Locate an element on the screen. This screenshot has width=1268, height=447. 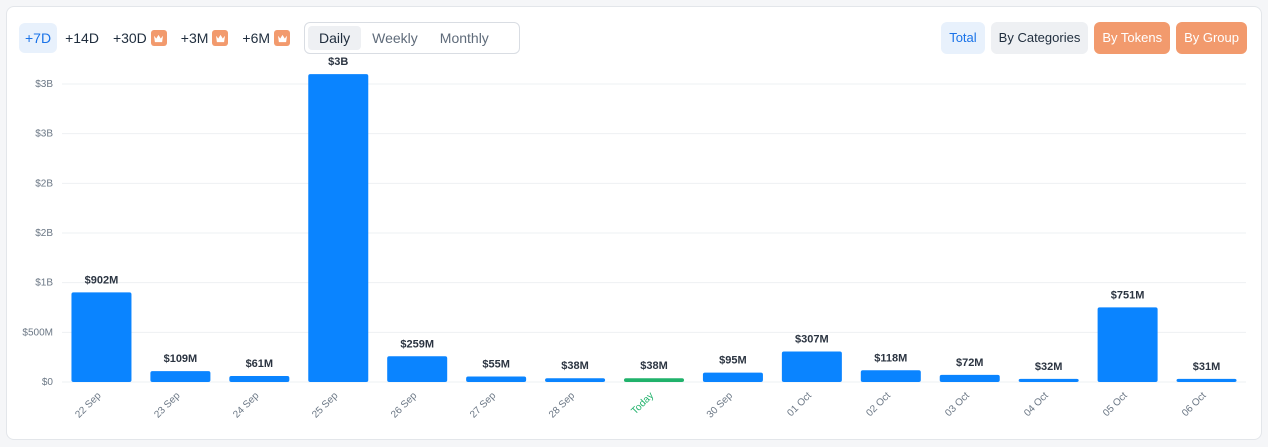
data-label: $61M is located at coordinates (260, 364).